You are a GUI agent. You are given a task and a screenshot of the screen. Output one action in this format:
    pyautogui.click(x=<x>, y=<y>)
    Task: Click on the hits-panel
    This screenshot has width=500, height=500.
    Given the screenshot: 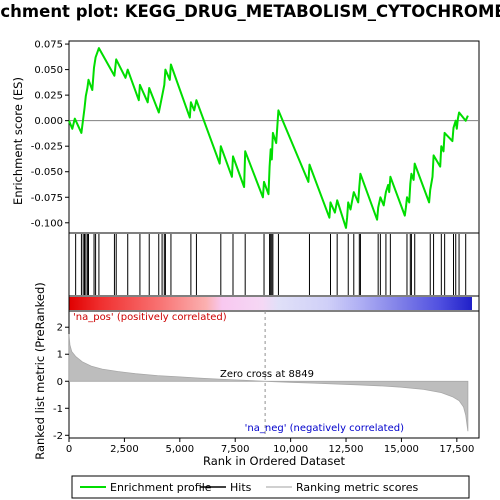 What is the action you would take?
    pyautogui.click(x=274, y=264)
    